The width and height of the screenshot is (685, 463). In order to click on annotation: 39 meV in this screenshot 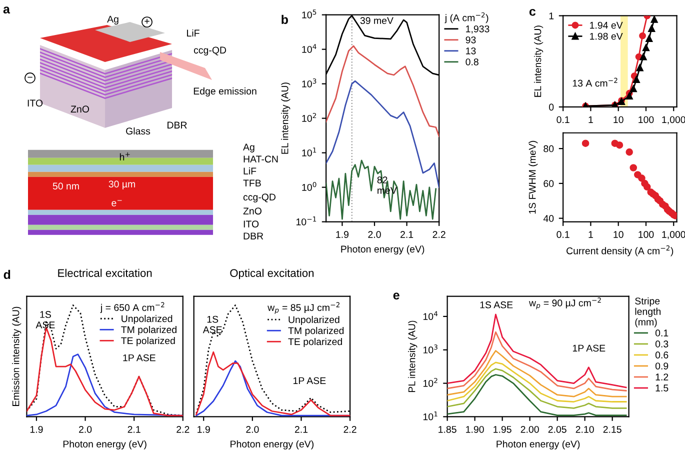, I will do `click(377, 20)`.